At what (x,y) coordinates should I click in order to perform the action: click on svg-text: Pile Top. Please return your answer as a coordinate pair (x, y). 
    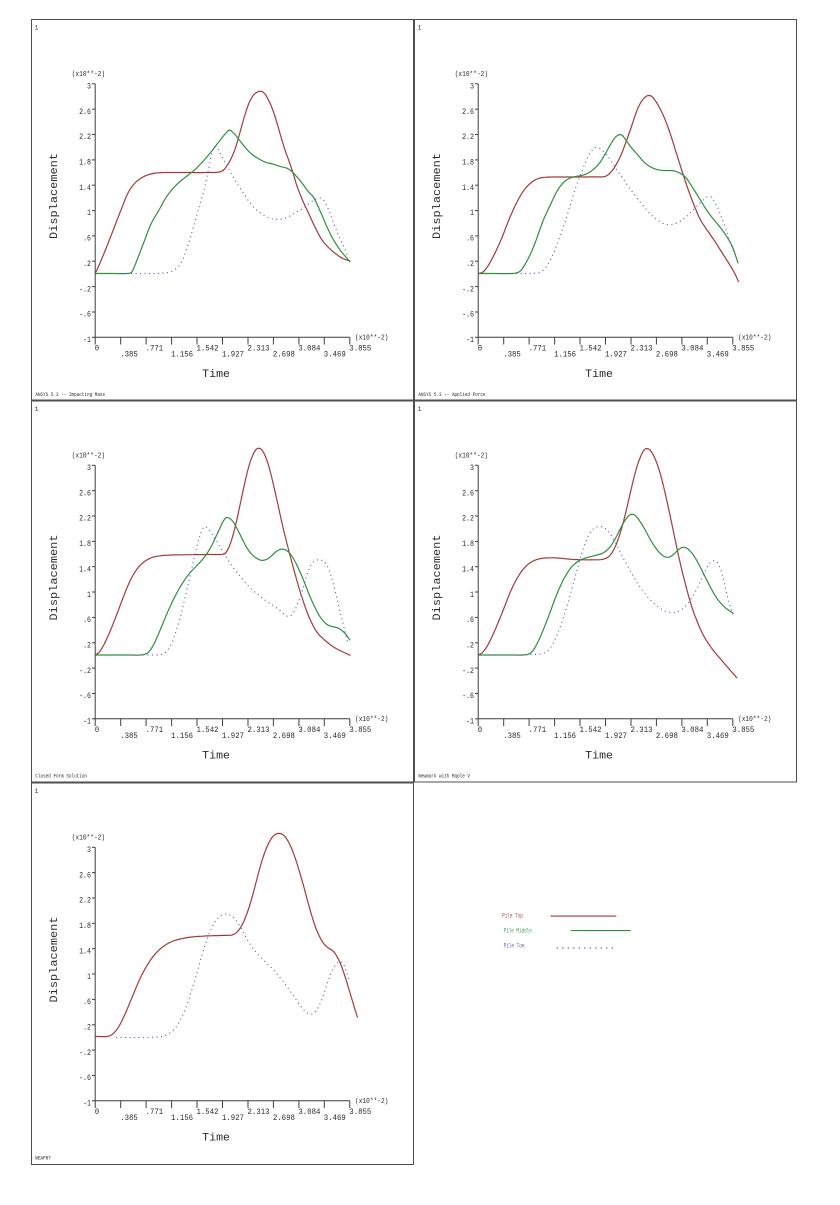
    Looking at the image, I should click on (512, 915).